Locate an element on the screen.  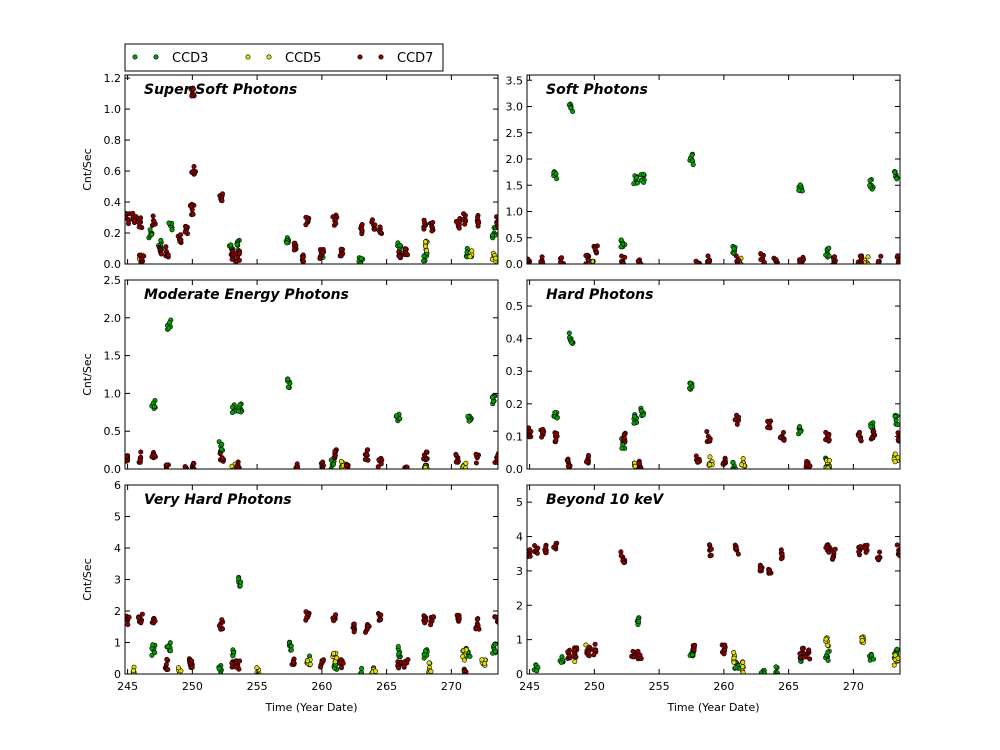
legend-label: CCD7 is located at coordinates (415, 58).